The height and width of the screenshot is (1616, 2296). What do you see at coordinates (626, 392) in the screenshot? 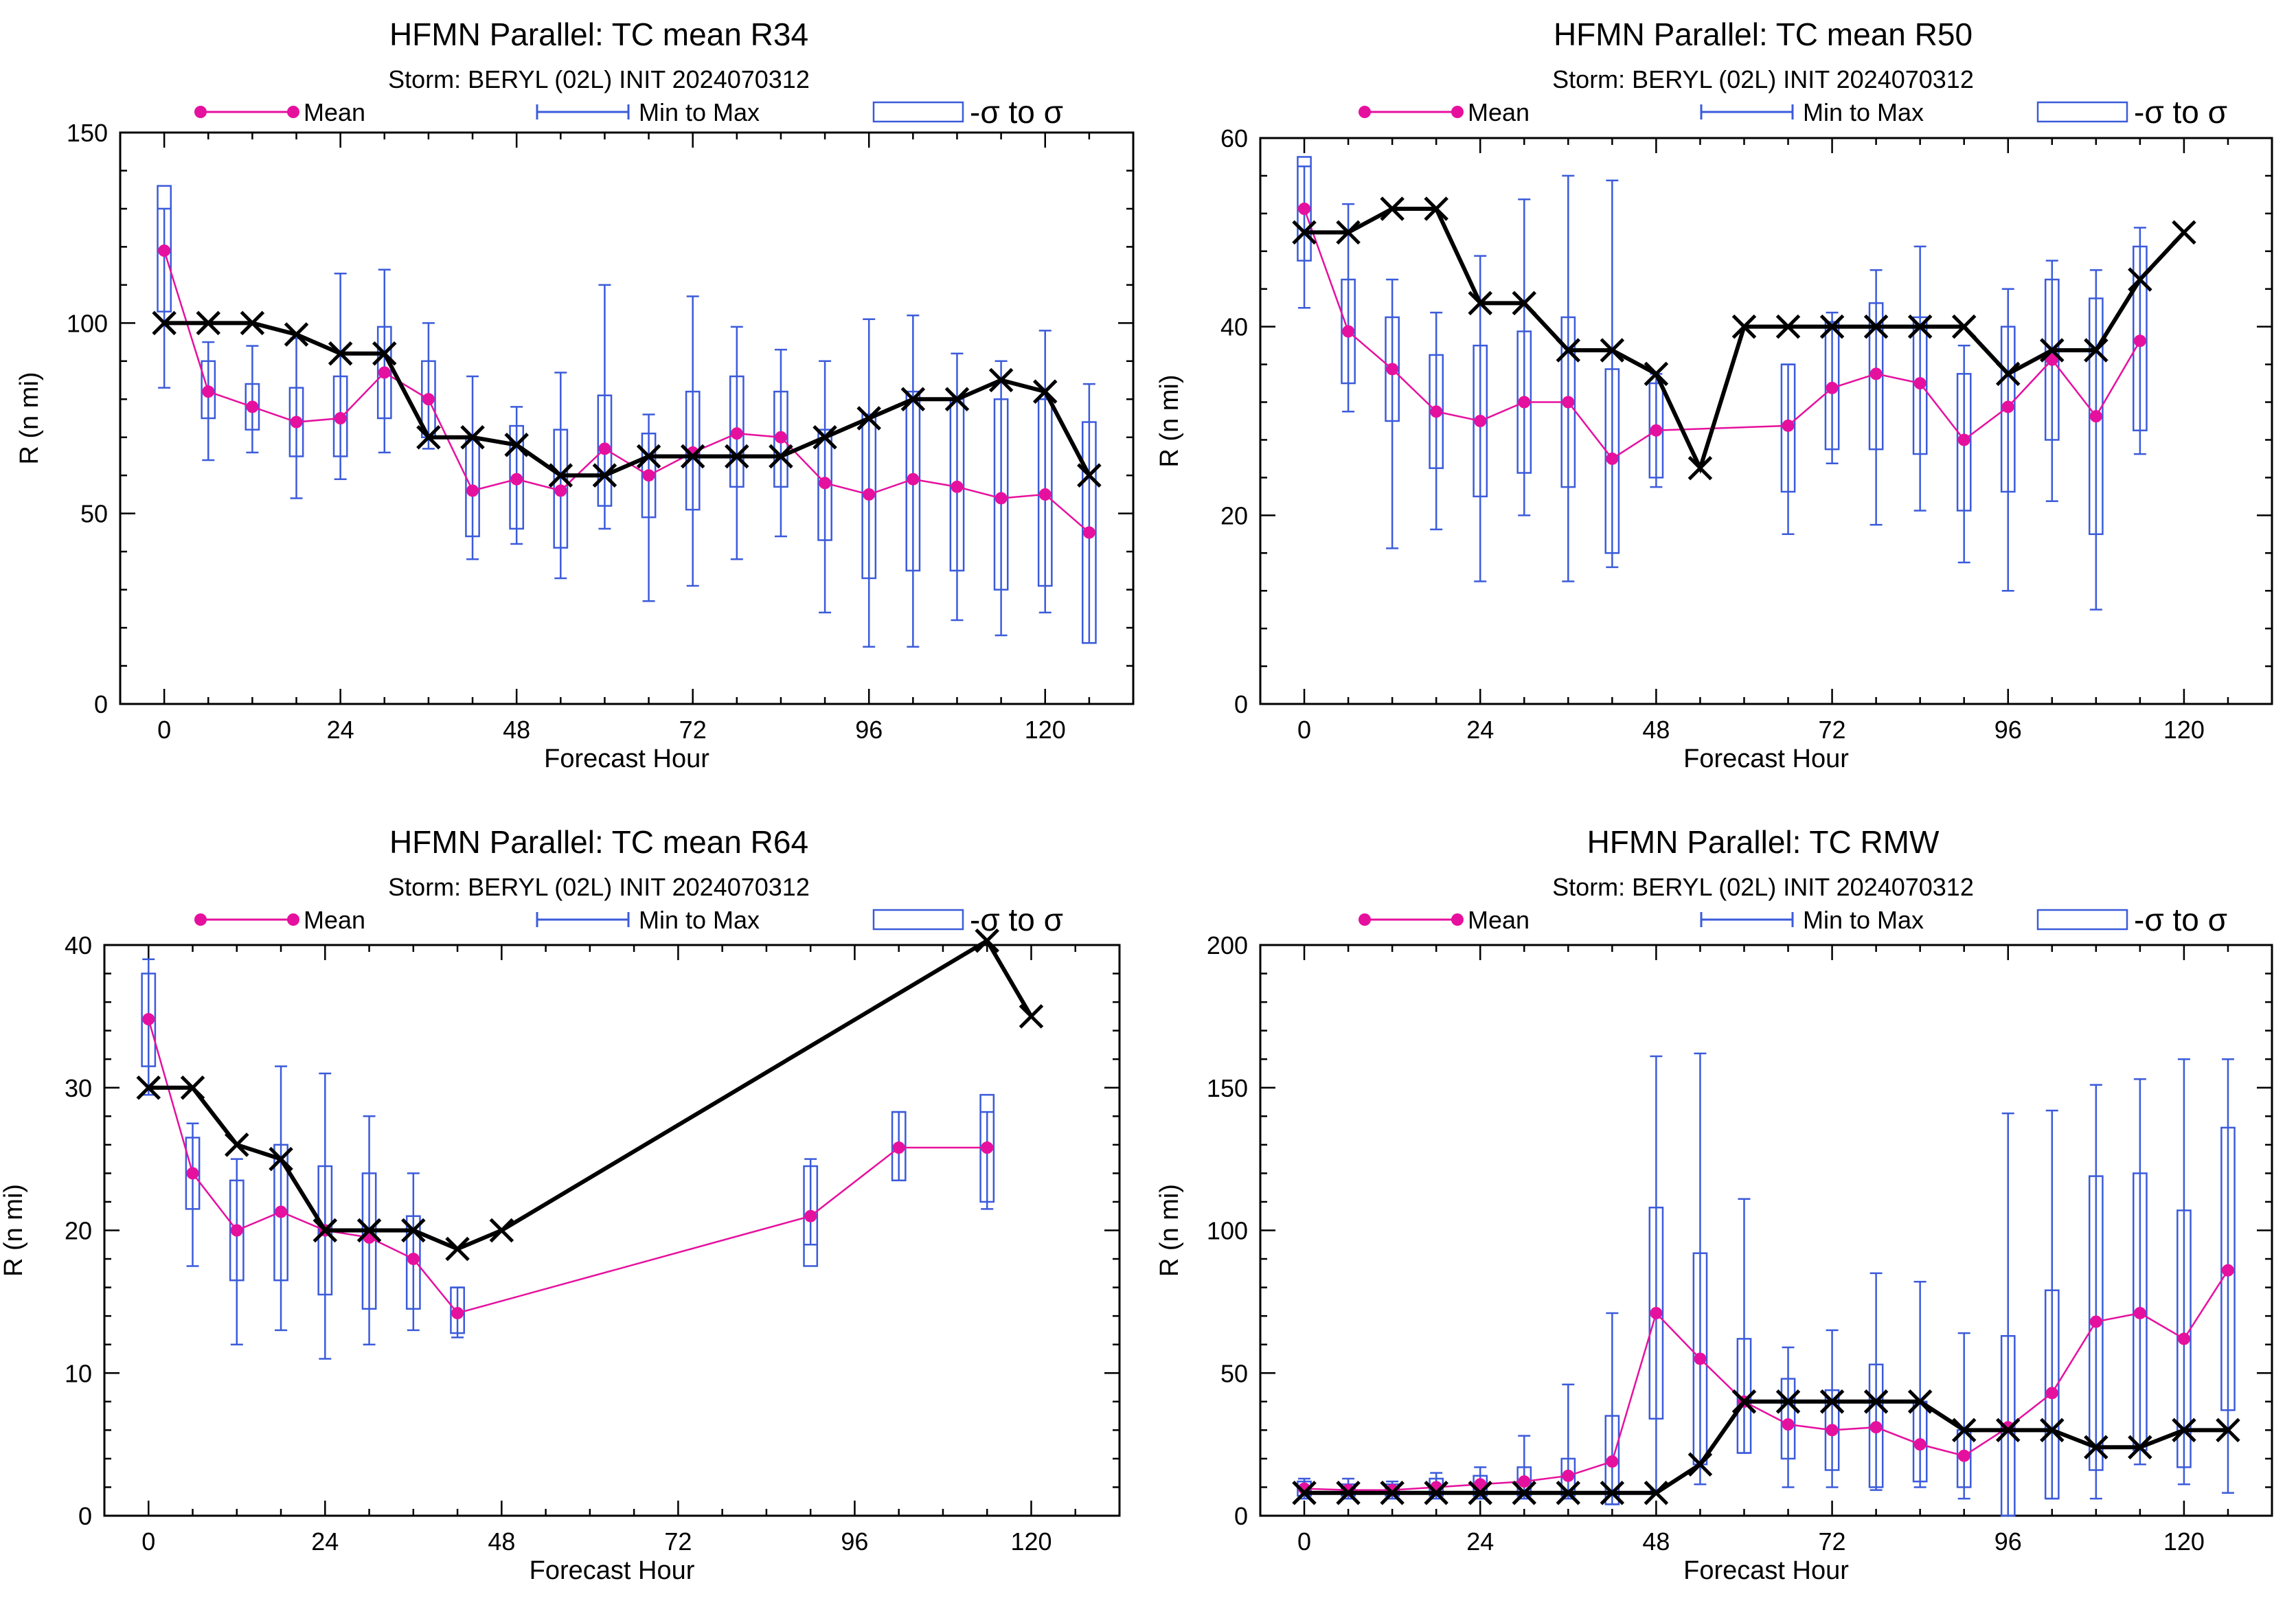
I see `mean-line` at bounding box center [626, 392].